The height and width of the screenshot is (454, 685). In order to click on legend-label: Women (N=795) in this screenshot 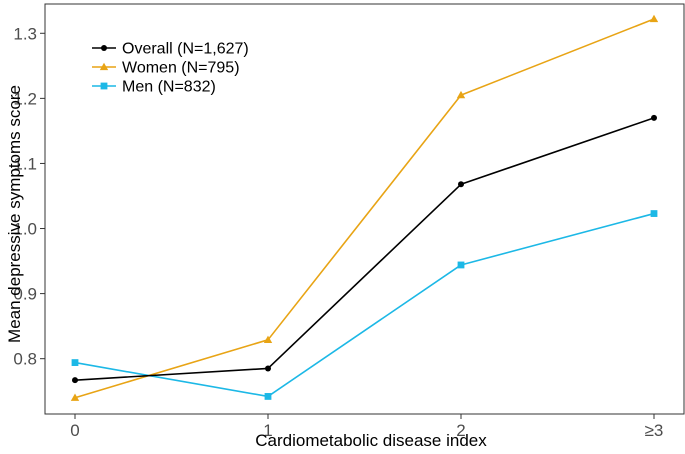, I will do `click(181, 68)`.